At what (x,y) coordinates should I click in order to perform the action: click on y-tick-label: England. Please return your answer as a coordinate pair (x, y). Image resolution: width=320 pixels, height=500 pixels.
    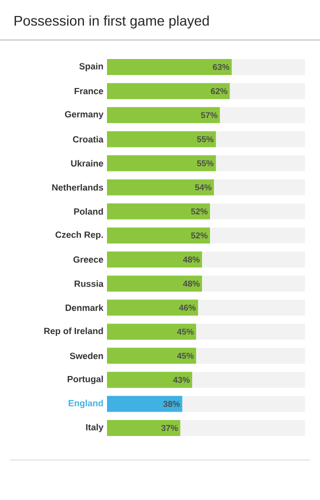
    Looking at the image, I should click on (85, 404).